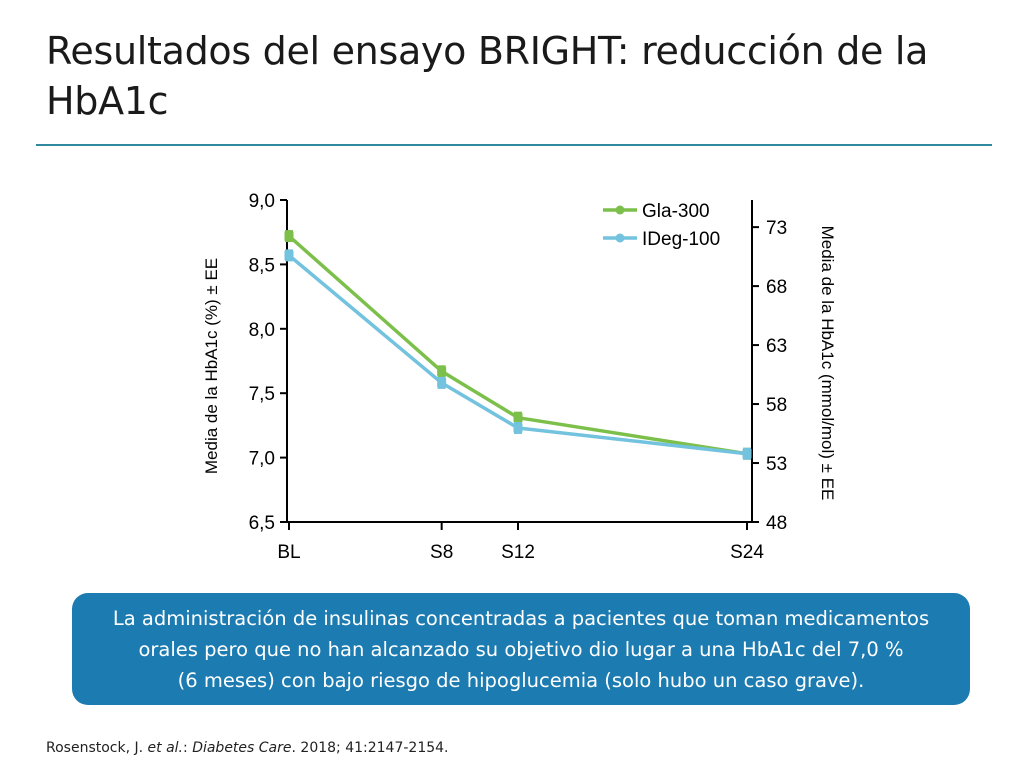 The height and width of the screenshot is (768, 1024). What do you see at coordinates (262, 330) in the screenshot?
I see `left-y-tick-label: 8,0` at bounding box center [262, 330].